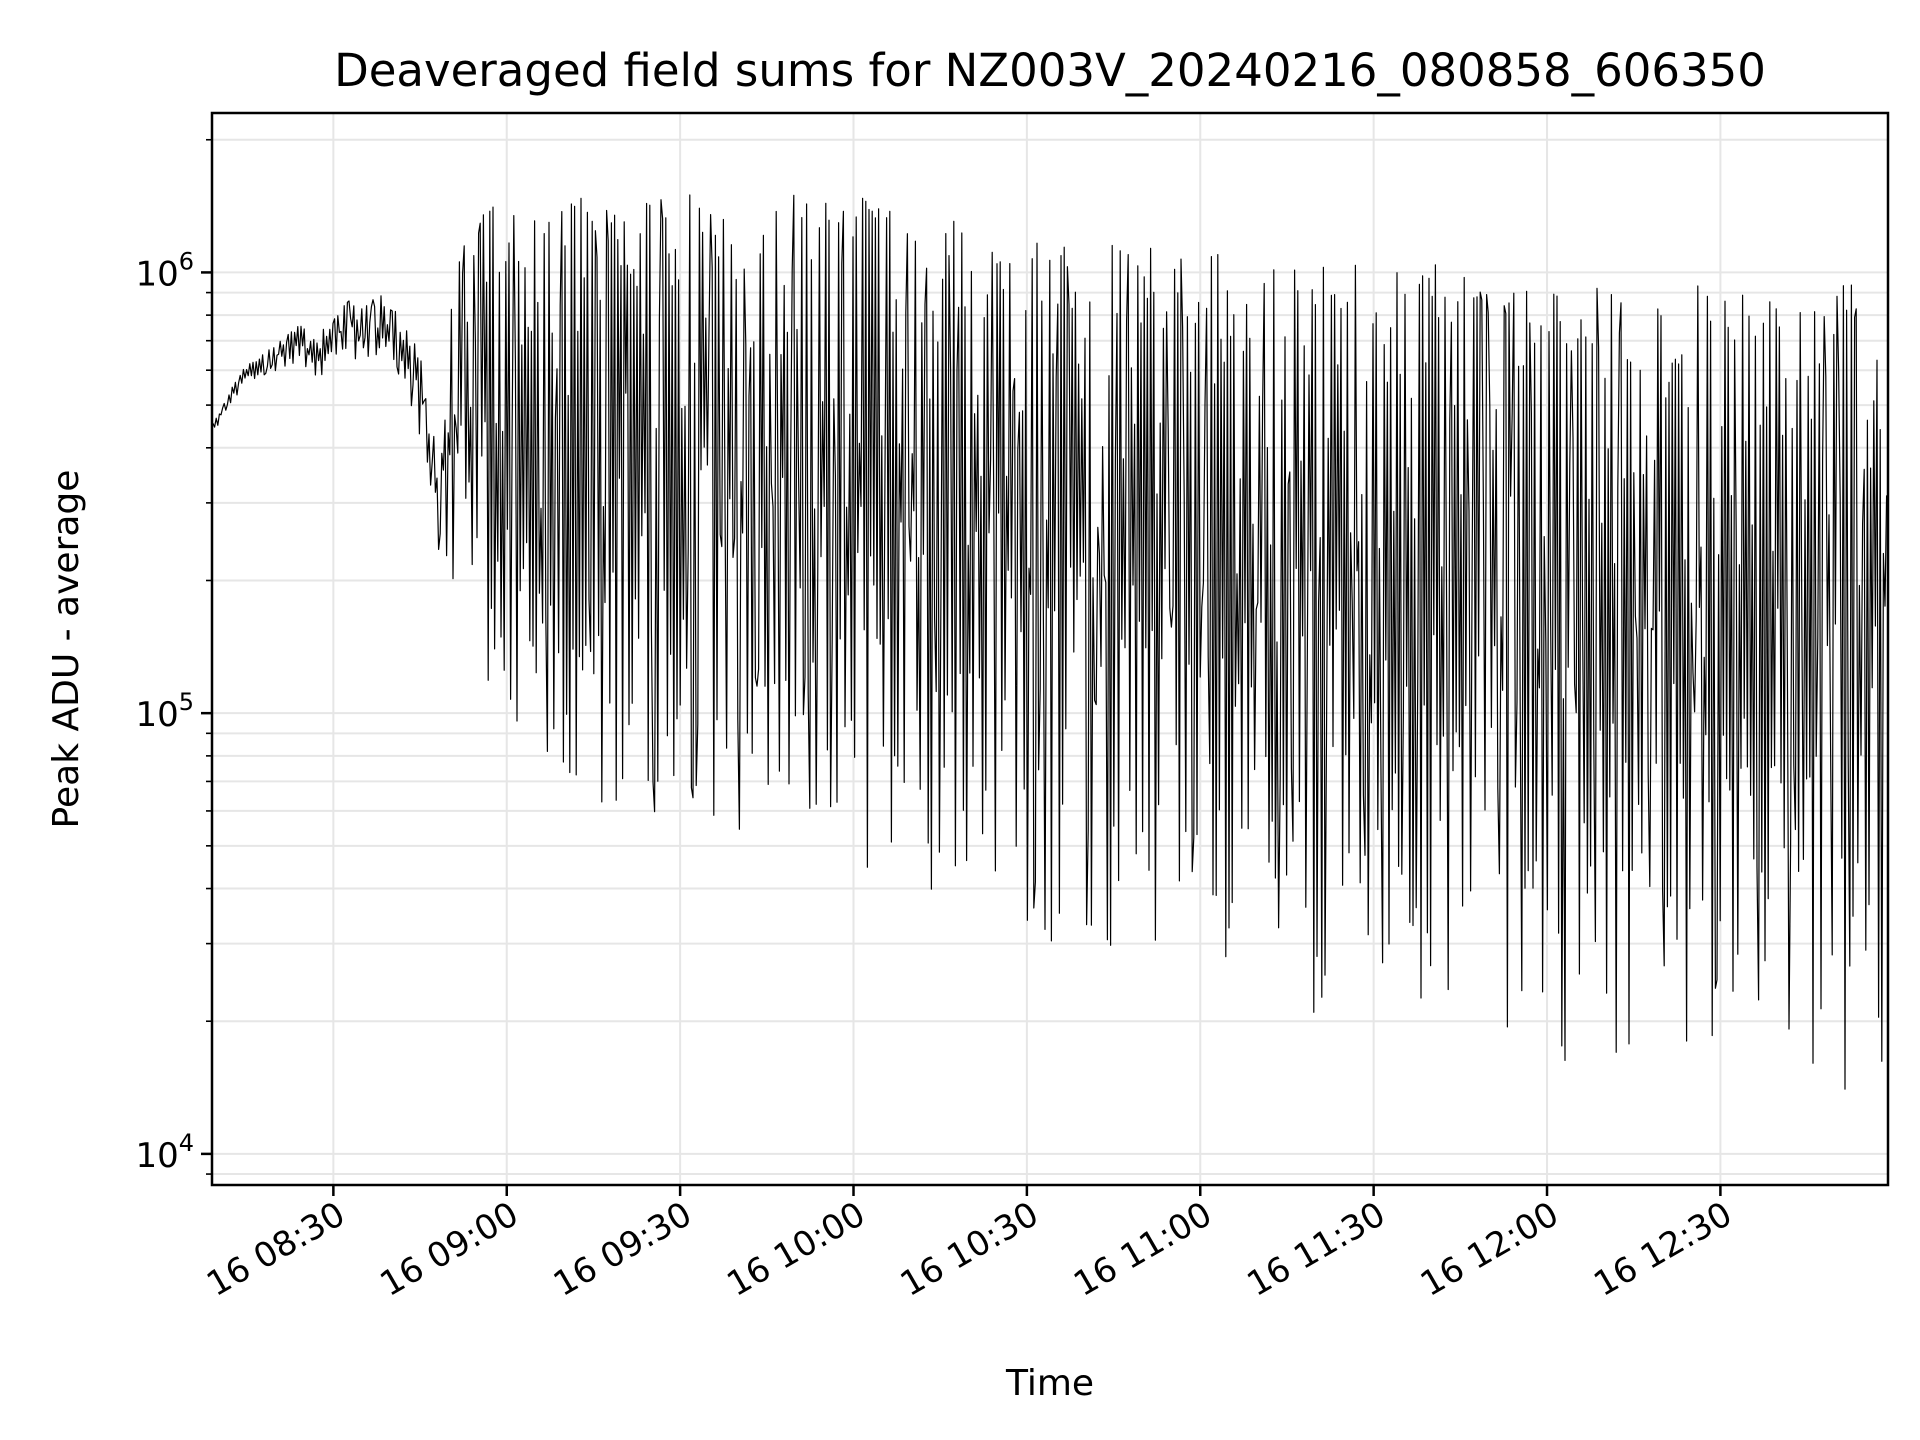 Image resolution: width=1920 pixels, height=1440 pixels. Describe the element at coordinates (1049, 1383) in the screenshot. I see `x-axis-label: Time` at that location.